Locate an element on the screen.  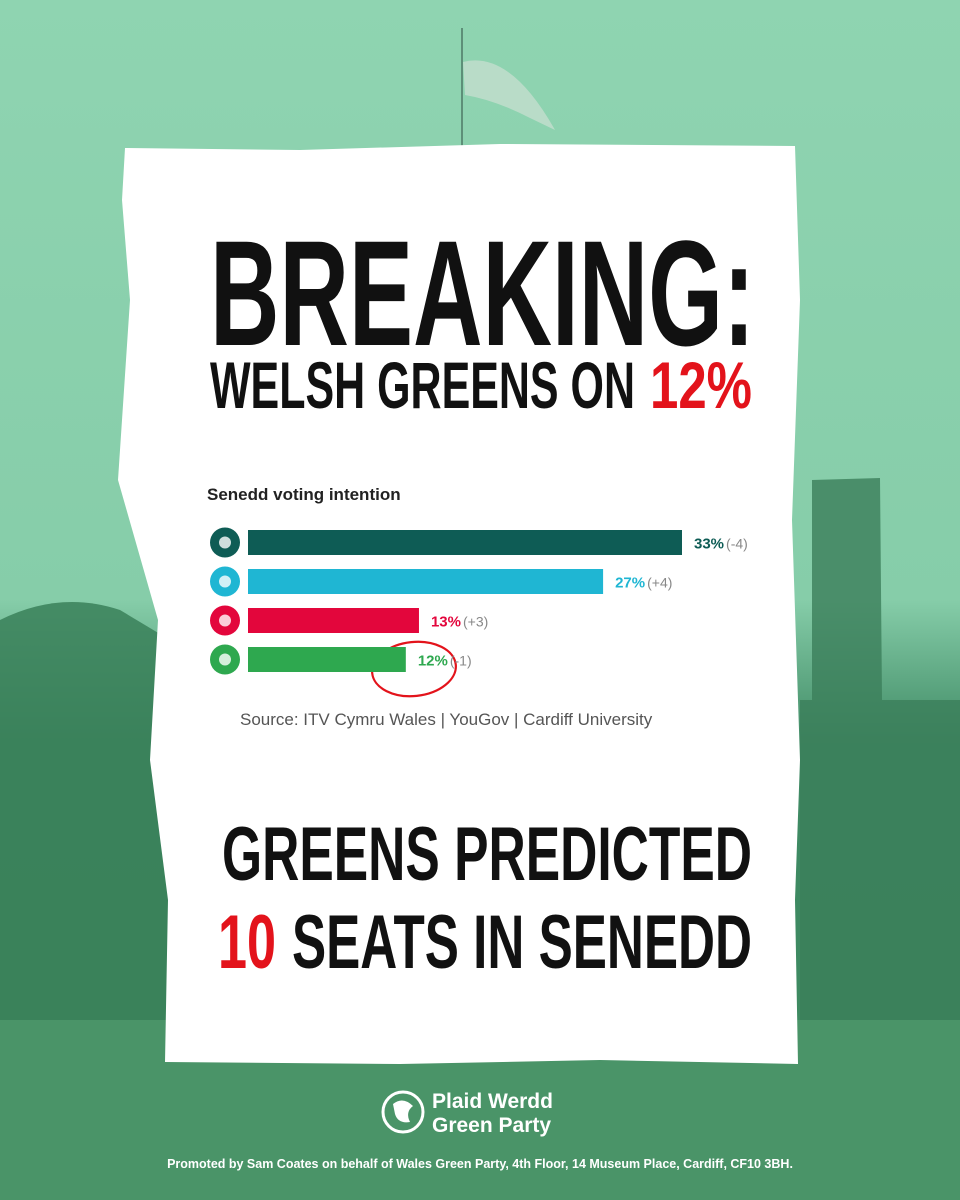
chart-title: Senedd voting intention is located at coordinates (304, 494).